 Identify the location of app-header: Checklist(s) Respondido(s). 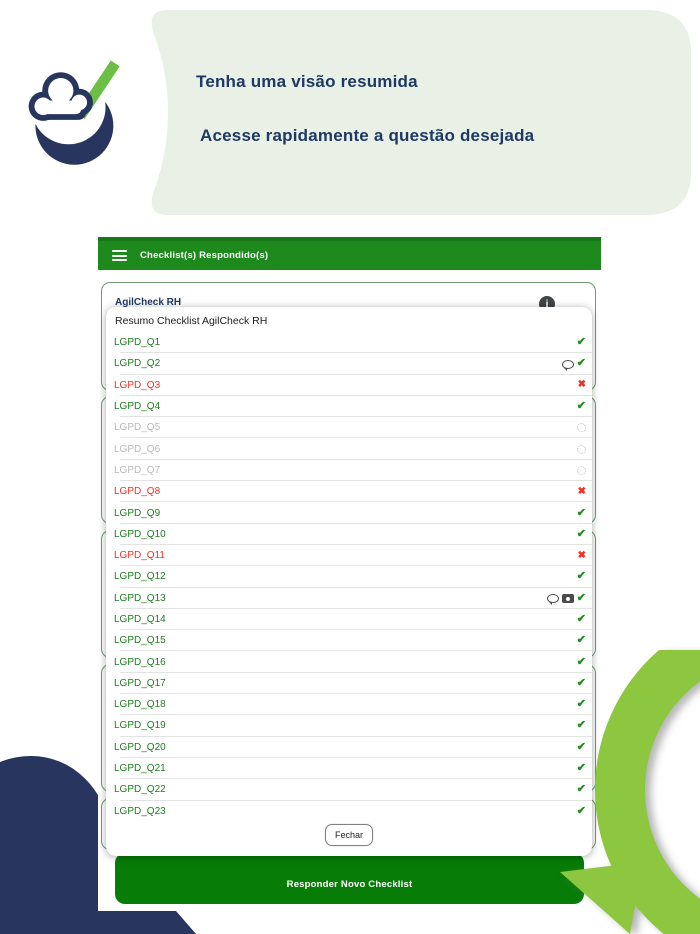
(349, 253).